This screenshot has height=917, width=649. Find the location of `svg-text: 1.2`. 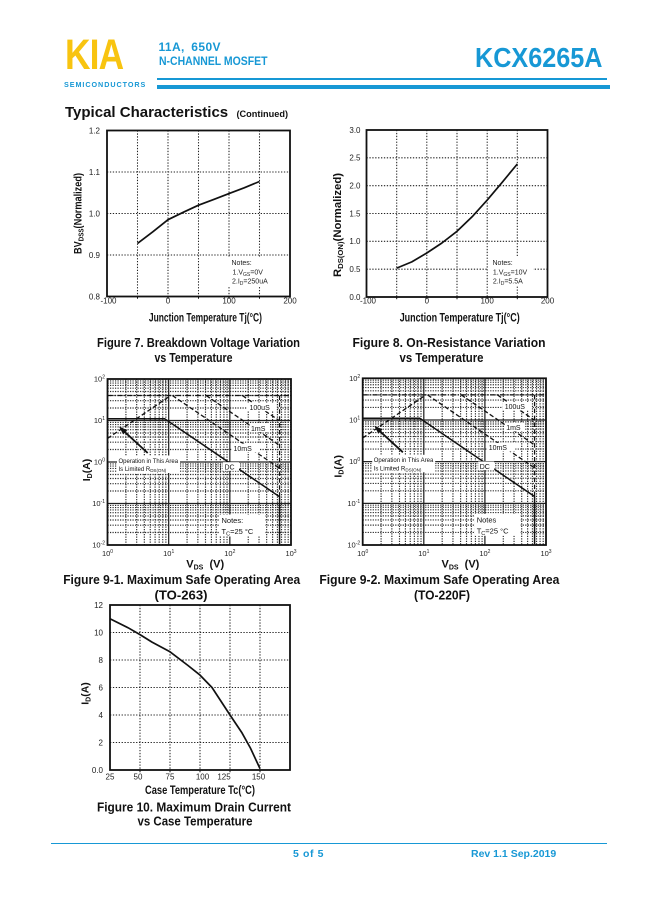

svg-text: 1.2 is located at coordinates (95, 130).